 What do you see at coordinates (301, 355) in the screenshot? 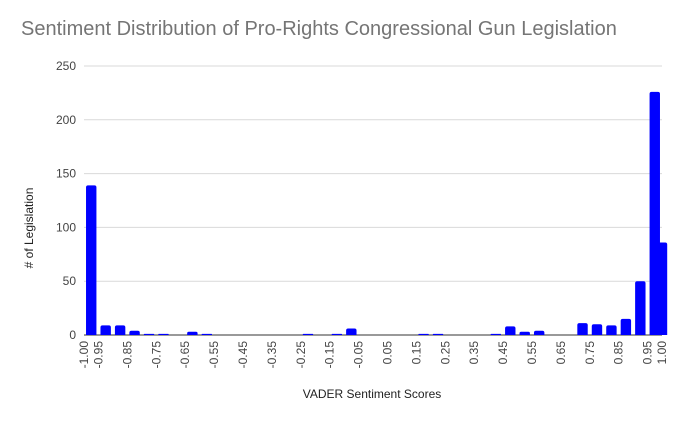
I see `x-tick-label: -0.25` at bounding box center [301, 355].